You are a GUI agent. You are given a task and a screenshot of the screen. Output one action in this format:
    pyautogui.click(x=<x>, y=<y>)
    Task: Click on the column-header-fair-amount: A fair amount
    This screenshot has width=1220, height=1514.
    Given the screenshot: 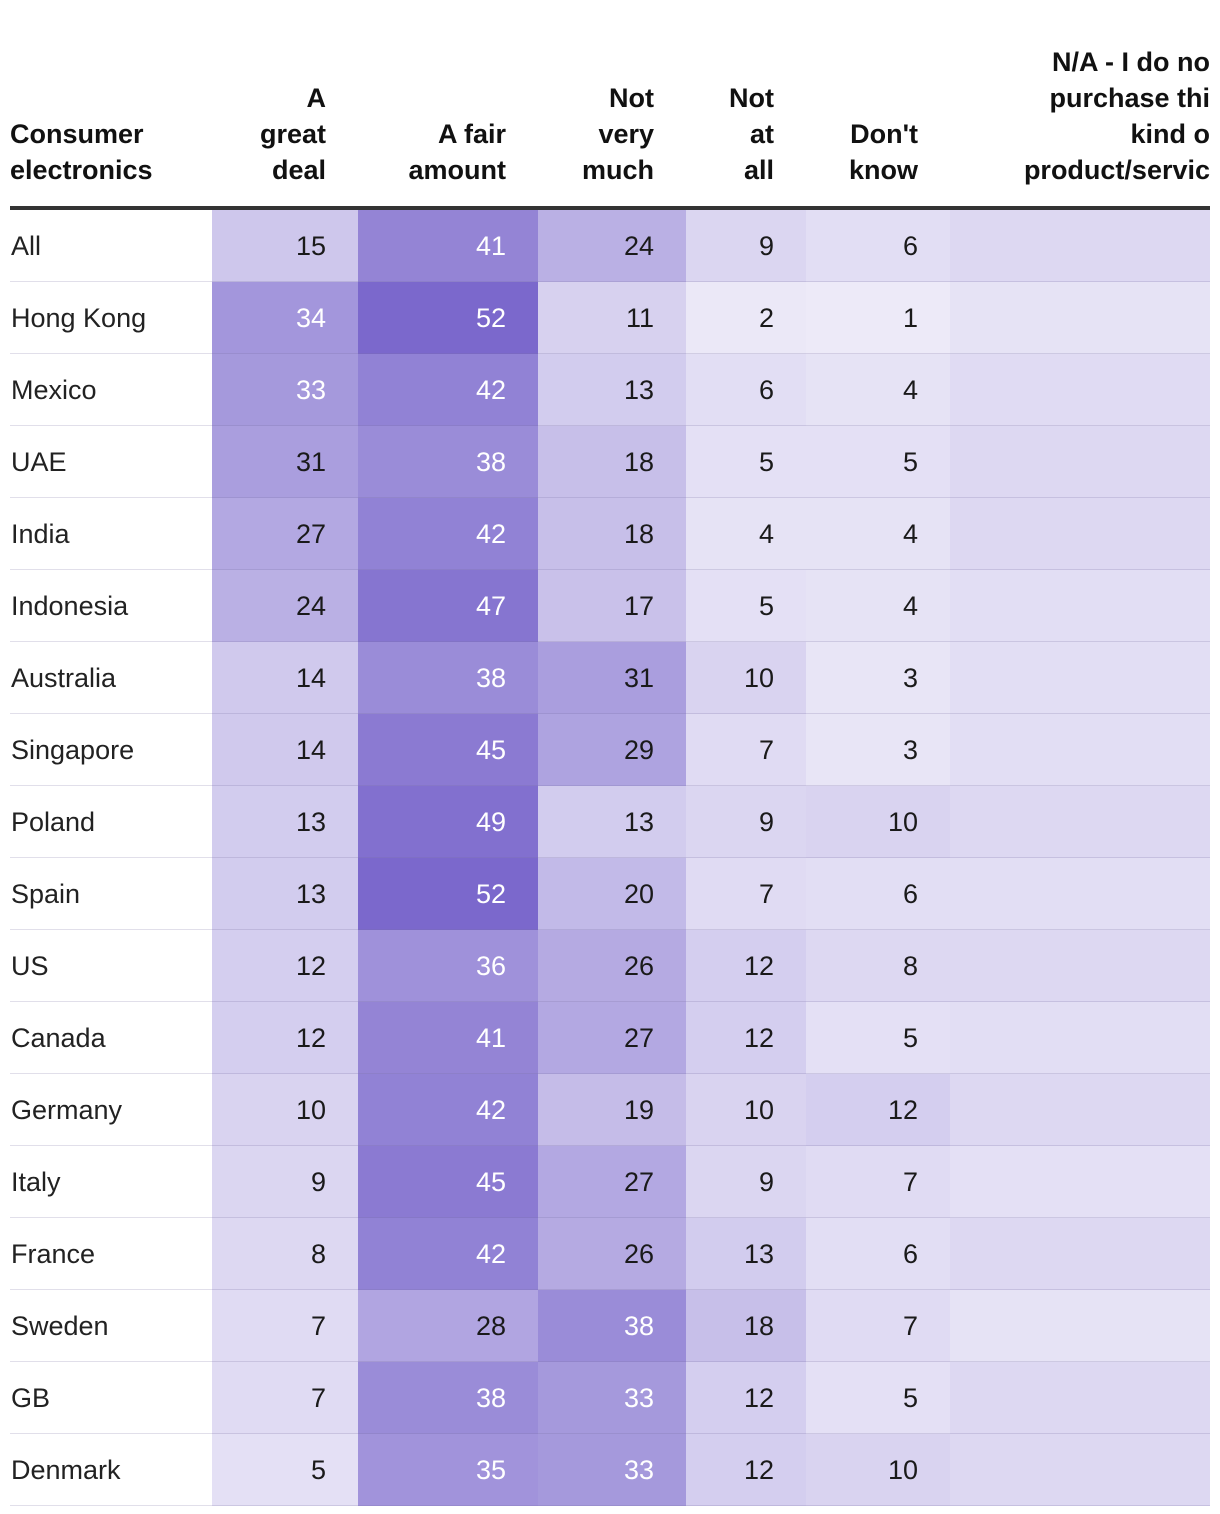 What is the action you would take?
    pyautogui.click(x=448, y=114)
    